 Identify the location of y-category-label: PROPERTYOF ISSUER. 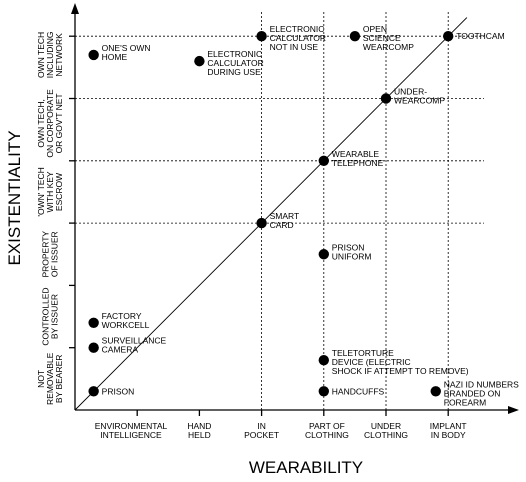
(50, 254).